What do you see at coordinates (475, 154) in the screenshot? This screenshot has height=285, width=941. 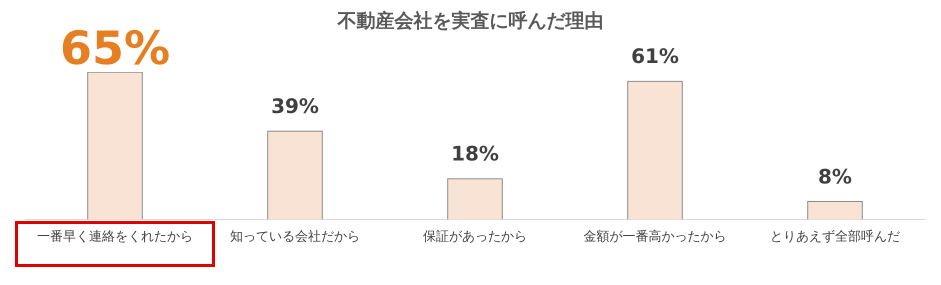 I see `data-label: 18%` at bounding box center [475, 154].